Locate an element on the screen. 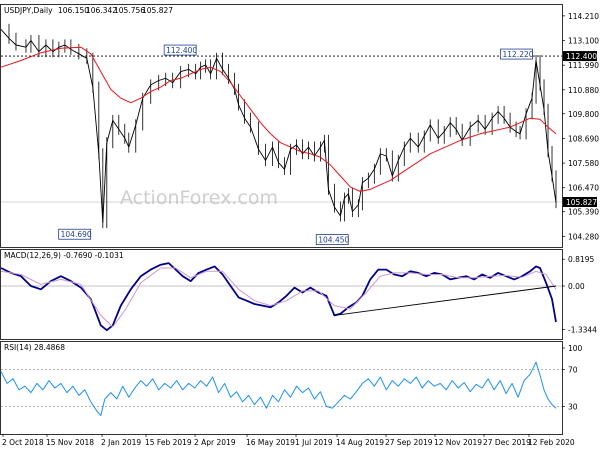 Image resolution: width=600 pixels, height=450 pixels. price-annotation-label: 104.450 is located at coordinates (333, 240).